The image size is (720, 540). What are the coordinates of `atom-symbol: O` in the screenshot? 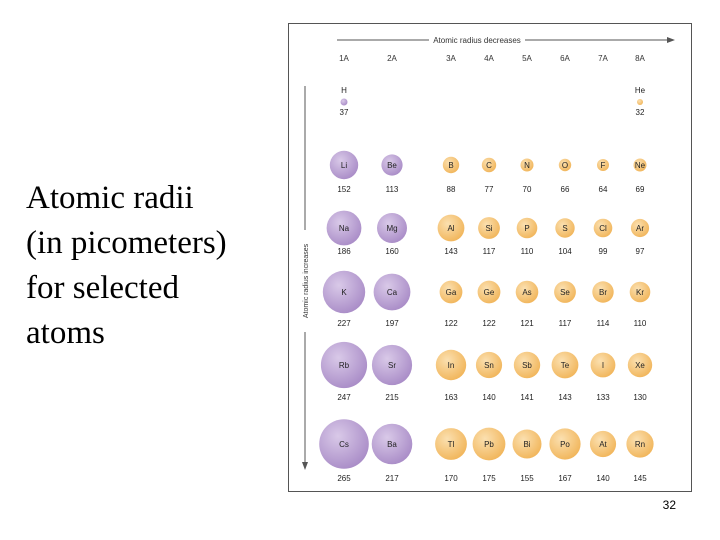 It's located at (565, 165).